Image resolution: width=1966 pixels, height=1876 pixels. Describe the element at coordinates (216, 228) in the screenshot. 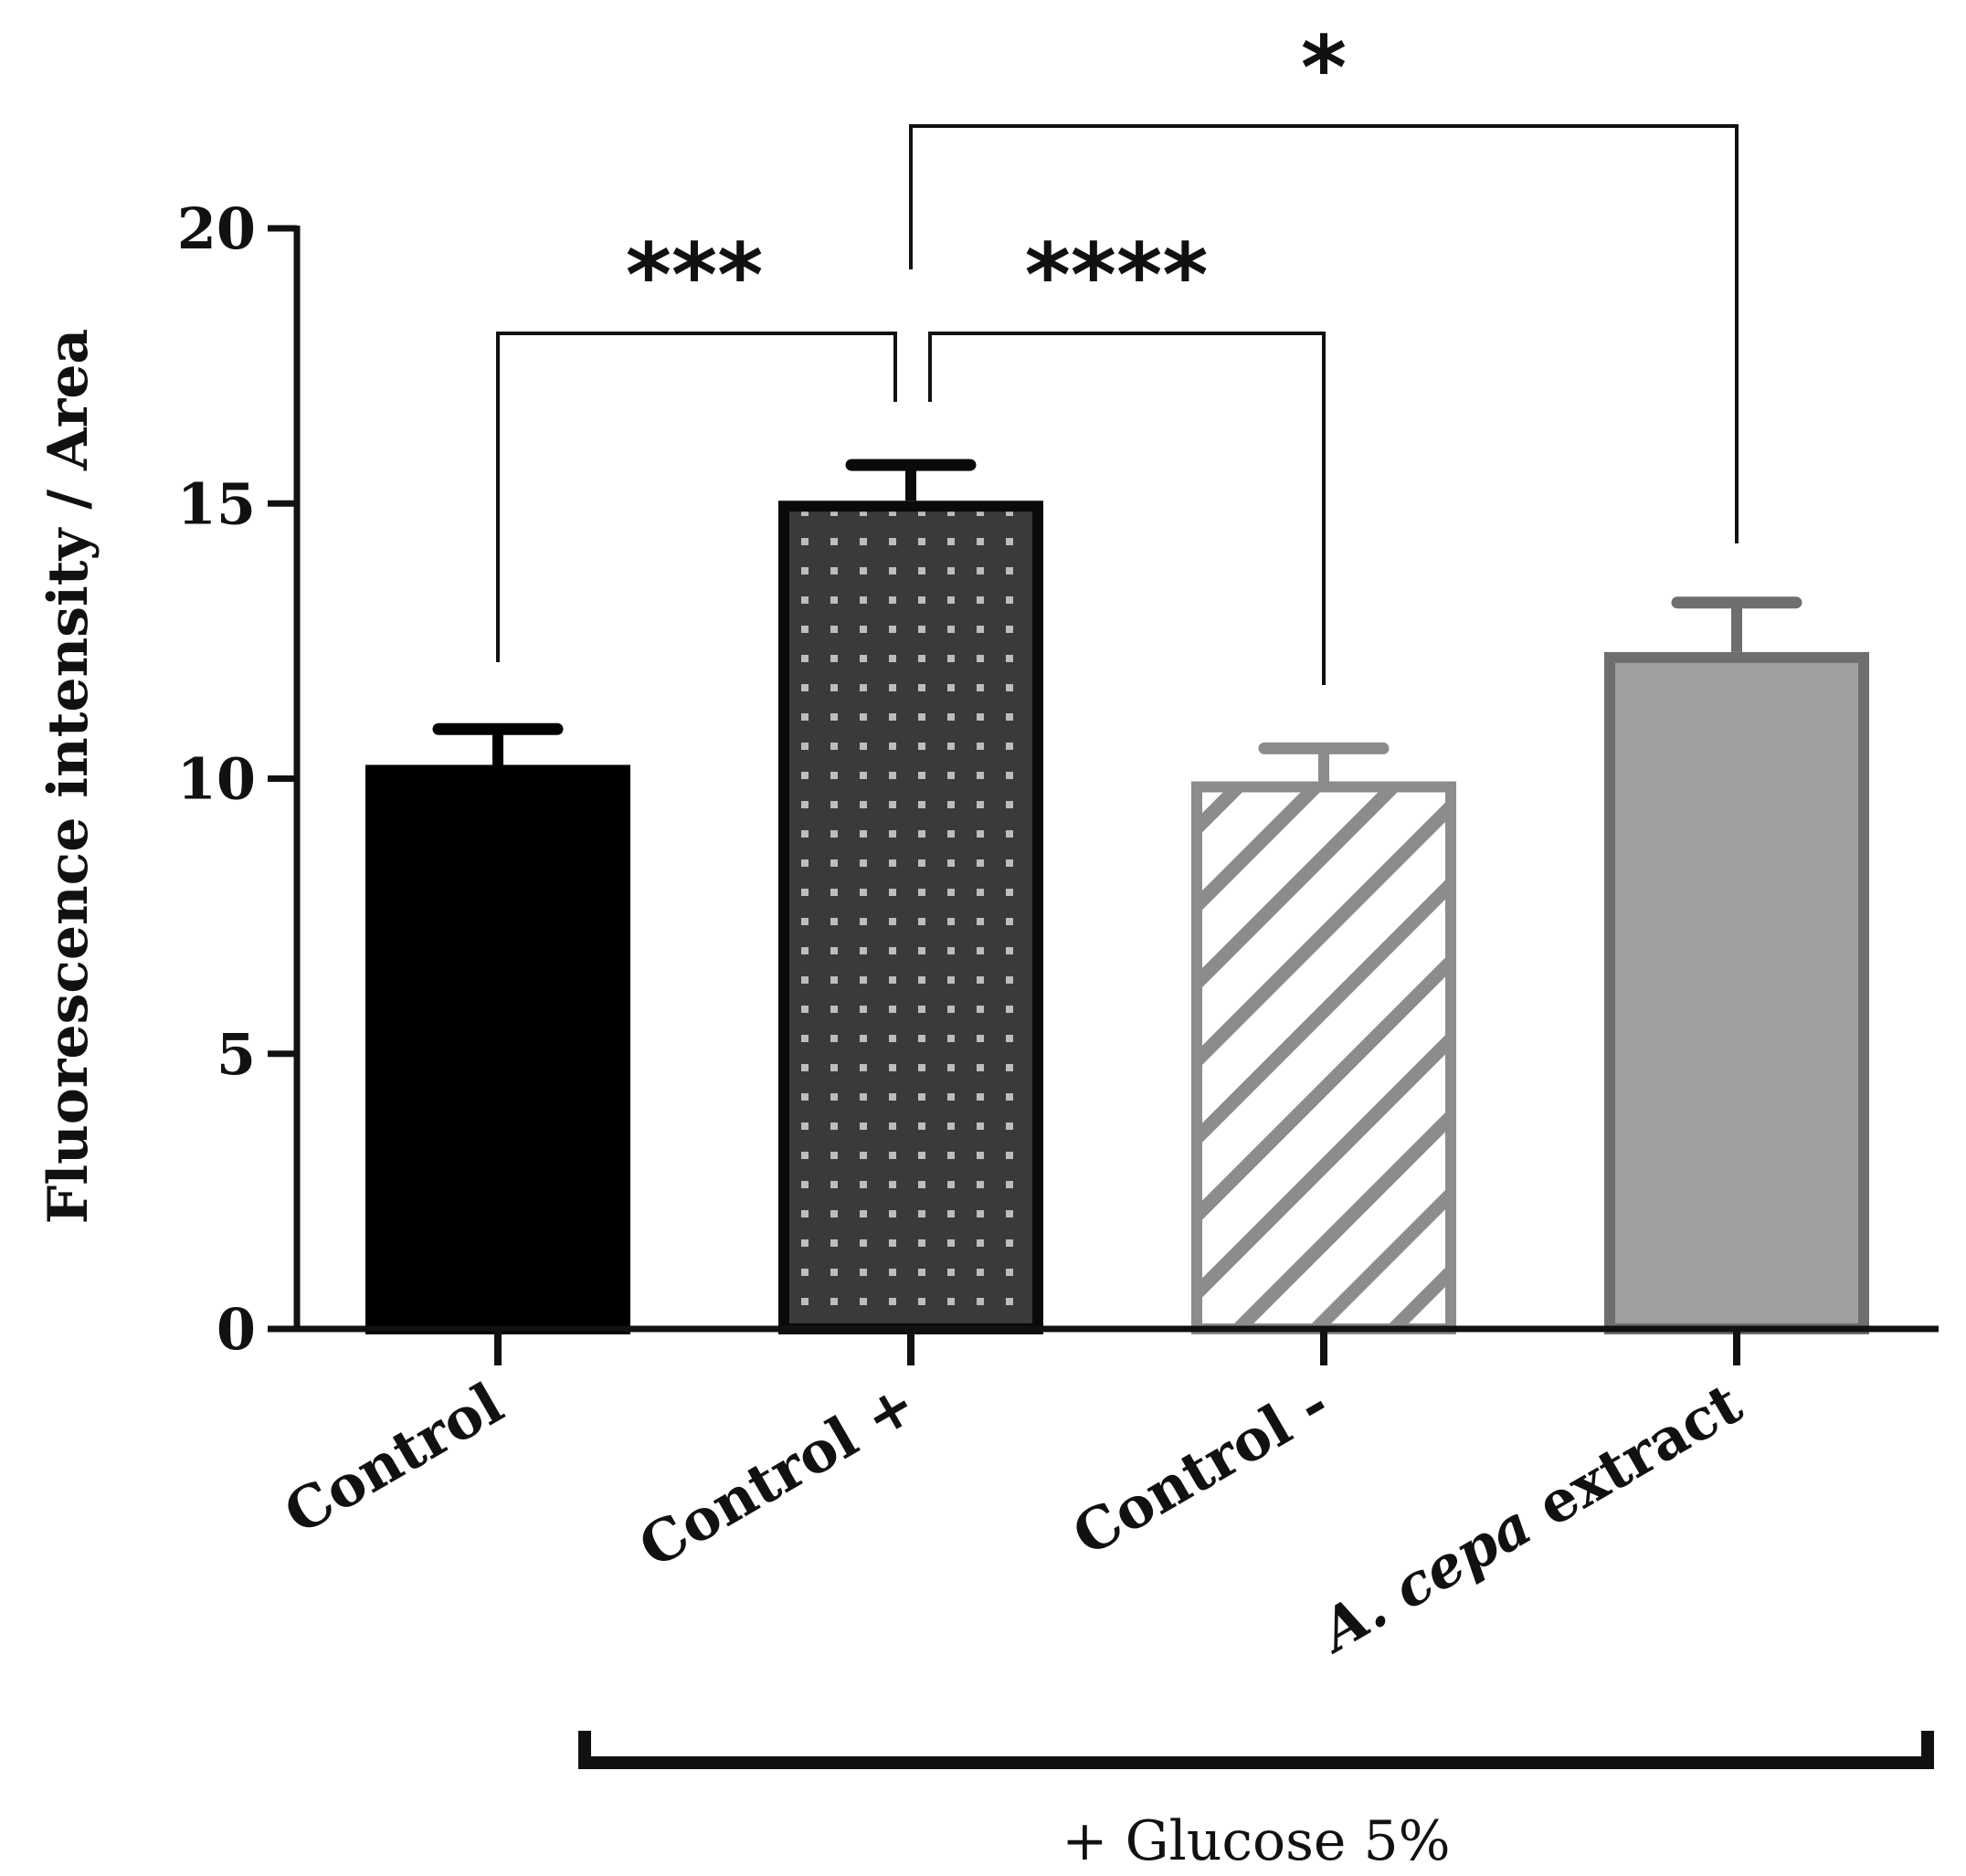

I see `y-tick-label-4: 20` at that location.